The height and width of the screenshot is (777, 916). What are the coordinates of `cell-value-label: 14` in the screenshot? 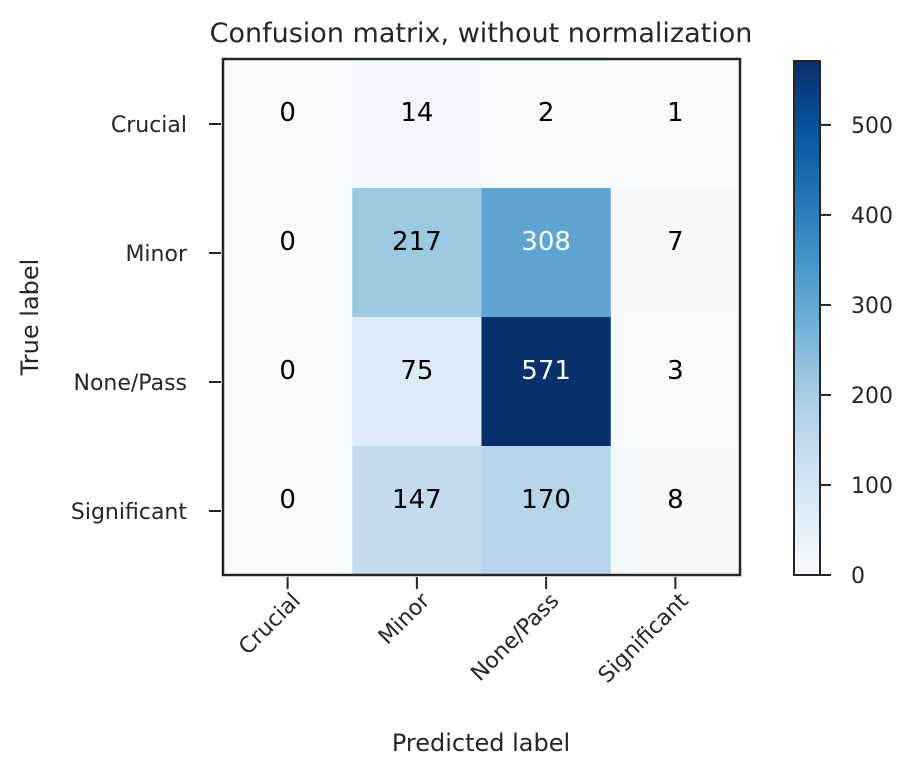 It's located at (416, 113).